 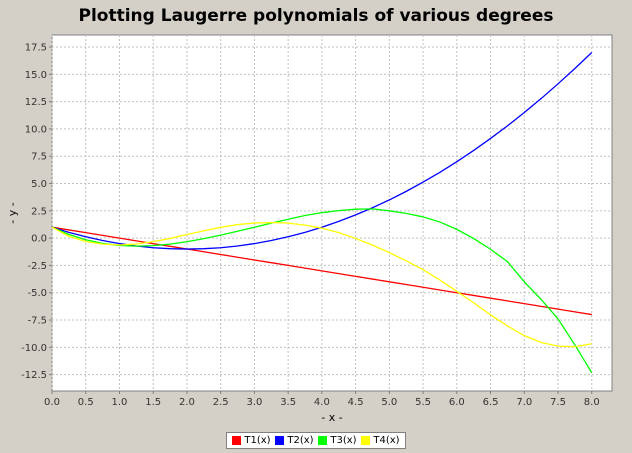 What do you see at coordinates (34, 348) in the screenshot?
I see `y-tick-label: -10.0` at bounding box center [34, 348].